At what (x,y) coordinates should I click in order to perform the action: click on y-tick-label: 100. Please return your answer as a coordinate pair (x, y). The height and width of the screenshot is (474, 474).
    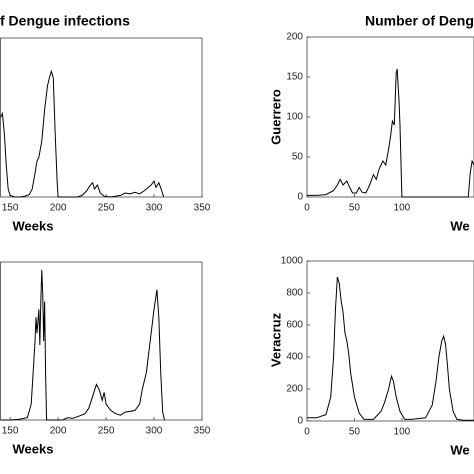
    Looking at the image, I should click on (294, 117).